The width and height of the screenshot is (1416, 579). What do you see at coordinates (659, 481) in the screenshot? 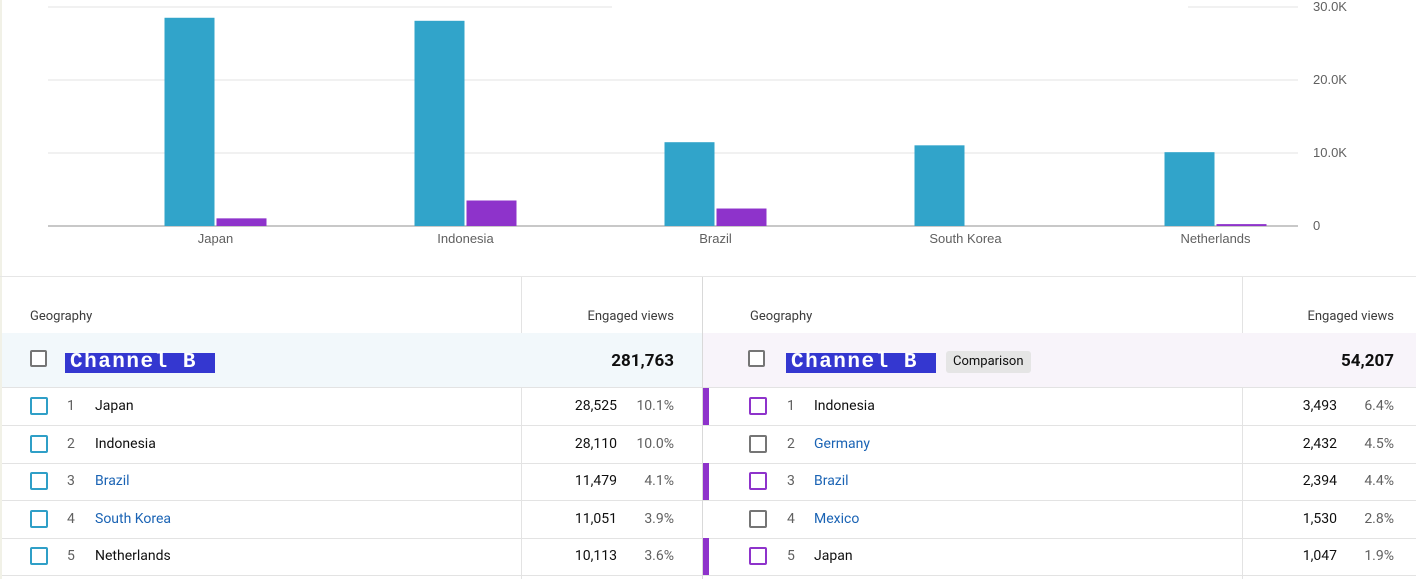
I see `row-percentage: 4.1%` at bounding box center [659, 481].